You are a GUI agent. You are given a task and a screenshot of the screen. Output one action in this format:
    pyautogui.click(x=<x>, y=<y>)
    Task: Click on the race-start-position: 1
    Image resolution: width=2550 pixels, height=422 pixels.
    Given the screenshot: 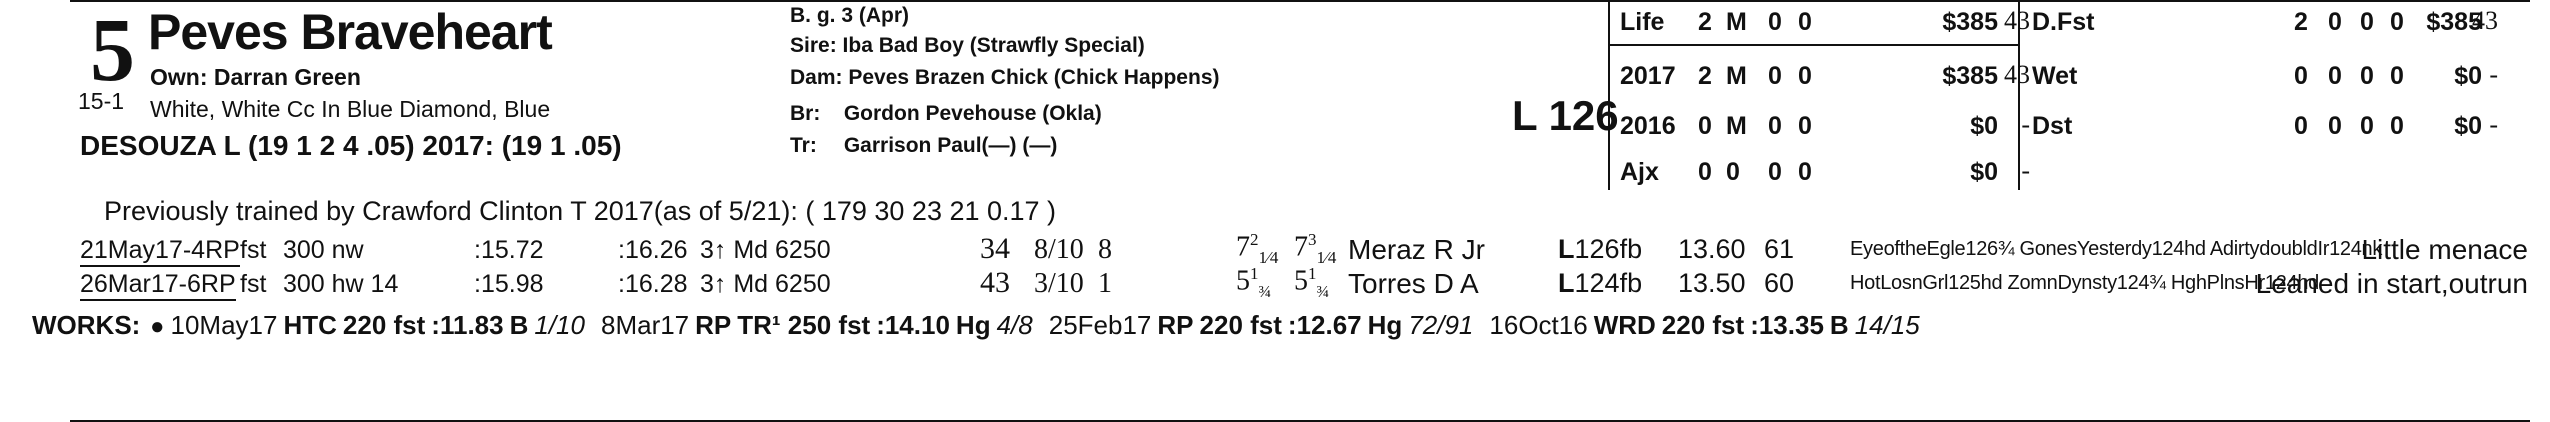 What is the action you would take?
    pyautogui.click(x=1105, y=283)
    